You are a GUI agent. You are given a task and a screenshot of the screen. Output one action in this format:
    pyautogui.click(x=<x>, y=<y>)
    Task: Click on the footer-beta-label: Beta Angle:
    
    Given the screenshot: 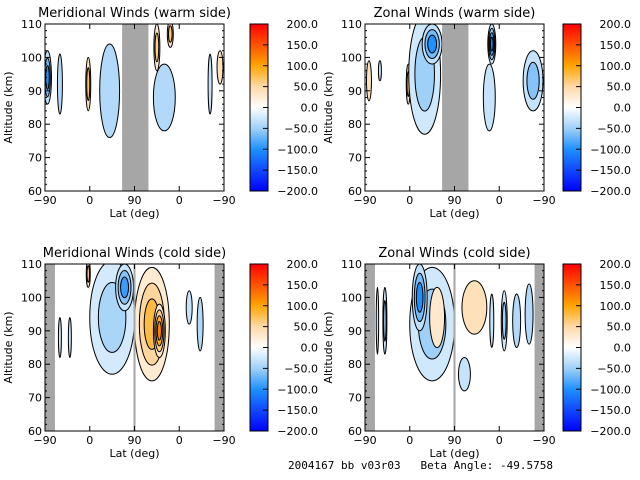 What is the action you would take?
    pyautogui.click(x=457, y=465)
    